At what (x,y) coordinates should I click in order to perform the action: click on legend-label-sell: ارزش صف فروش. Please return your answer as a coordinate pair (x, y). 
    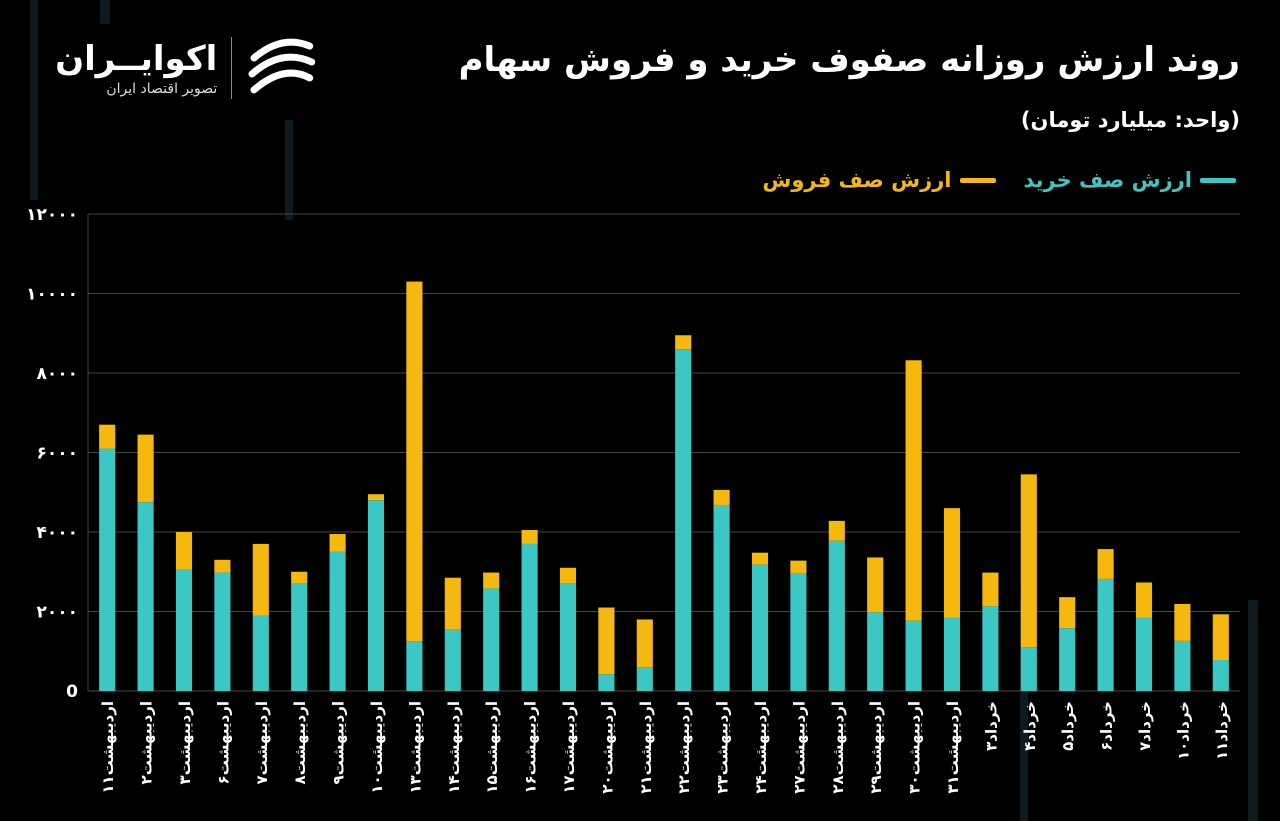
    Looking at the image, I should click on (857, 180).